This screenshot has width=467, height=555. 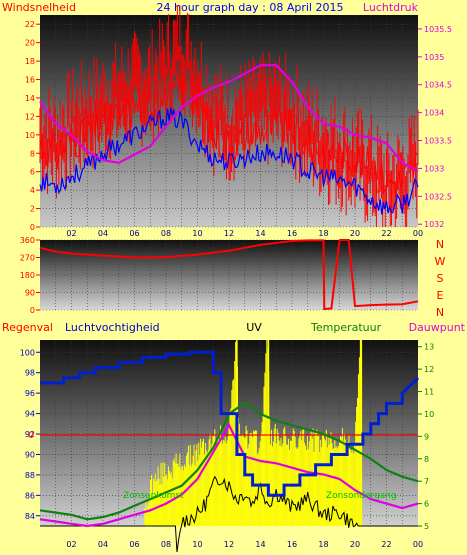 I want to click on compass-label: W, so click(x=440, y=261).